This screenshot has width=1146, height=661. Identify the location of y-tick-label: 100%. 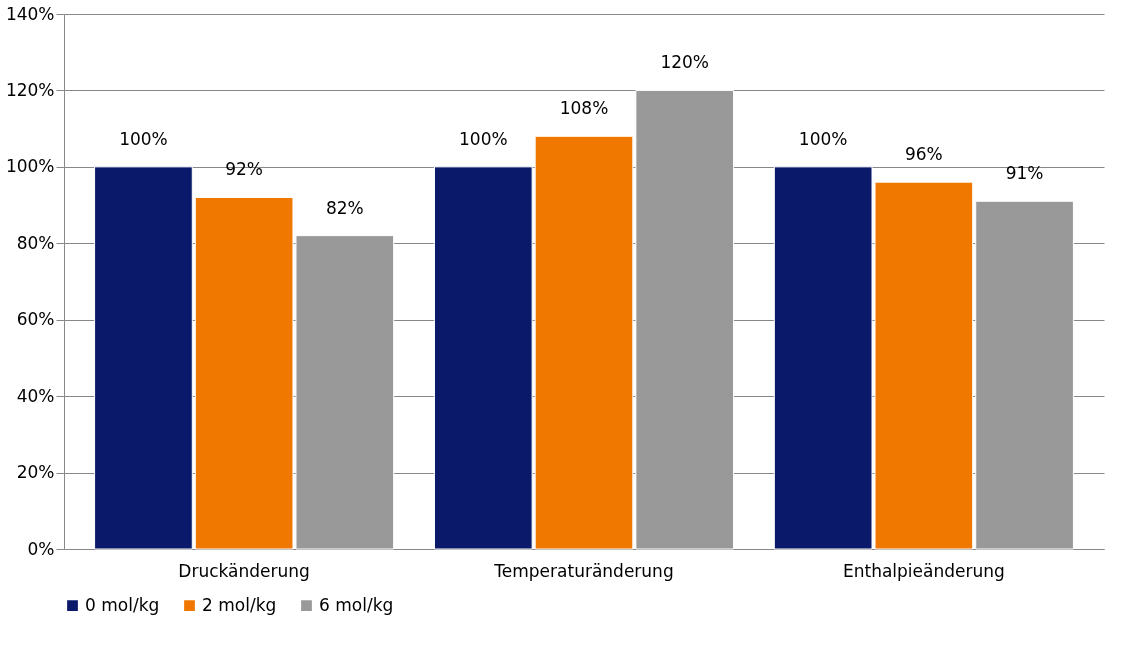
(30, 166).